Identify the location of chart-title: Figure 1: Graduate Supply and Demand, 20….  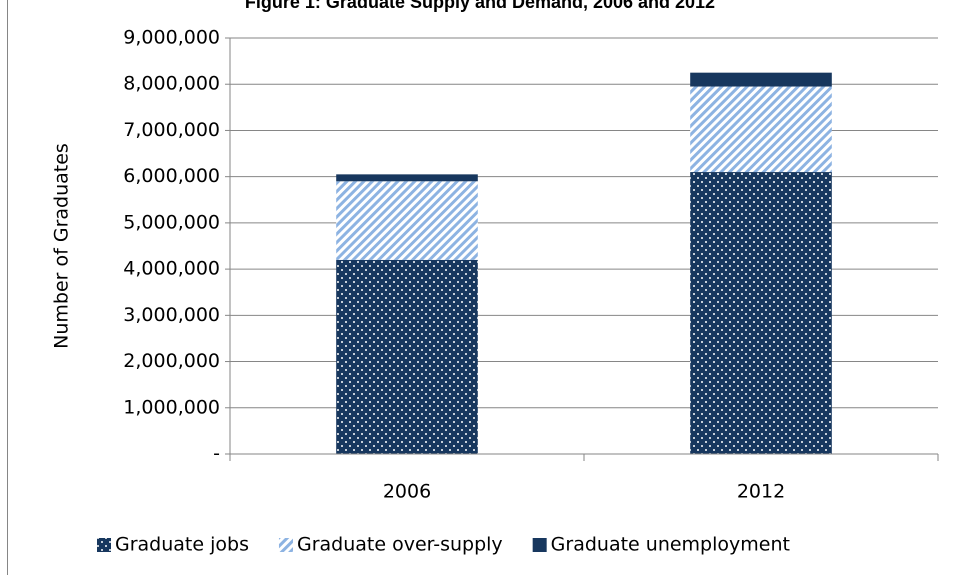
(480, 6).